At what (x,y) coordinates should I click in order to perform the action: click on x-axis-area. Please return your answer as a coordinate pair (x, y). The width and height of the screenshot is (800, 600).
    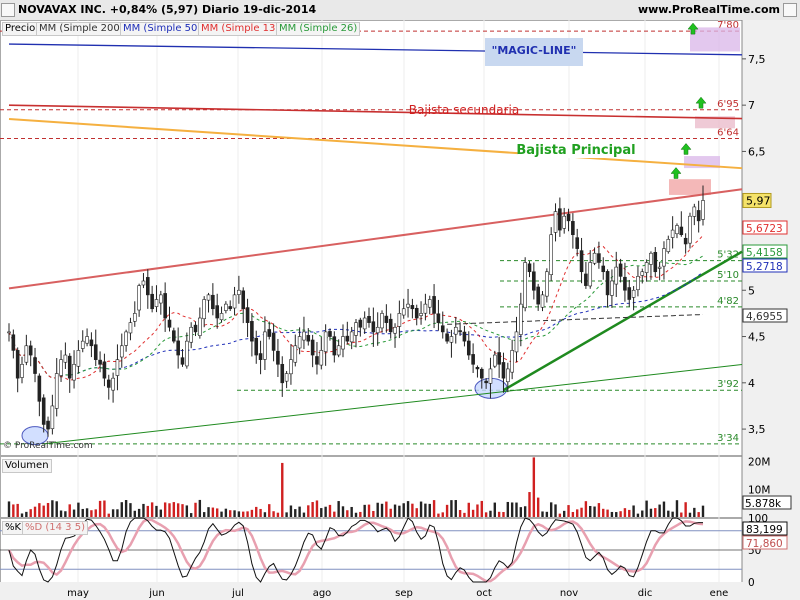
    Looking at the image, I should click on (400, 591).